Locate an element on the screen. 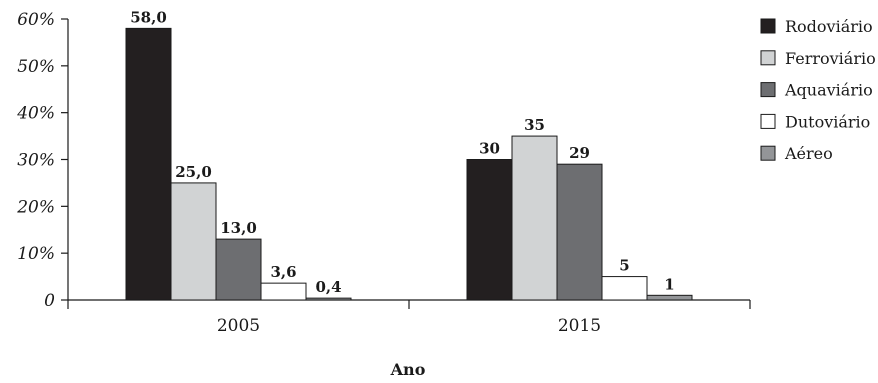 This screenshot has width=878, height=383. legend-label: Ferroviário is located at coordinates (830, 58).